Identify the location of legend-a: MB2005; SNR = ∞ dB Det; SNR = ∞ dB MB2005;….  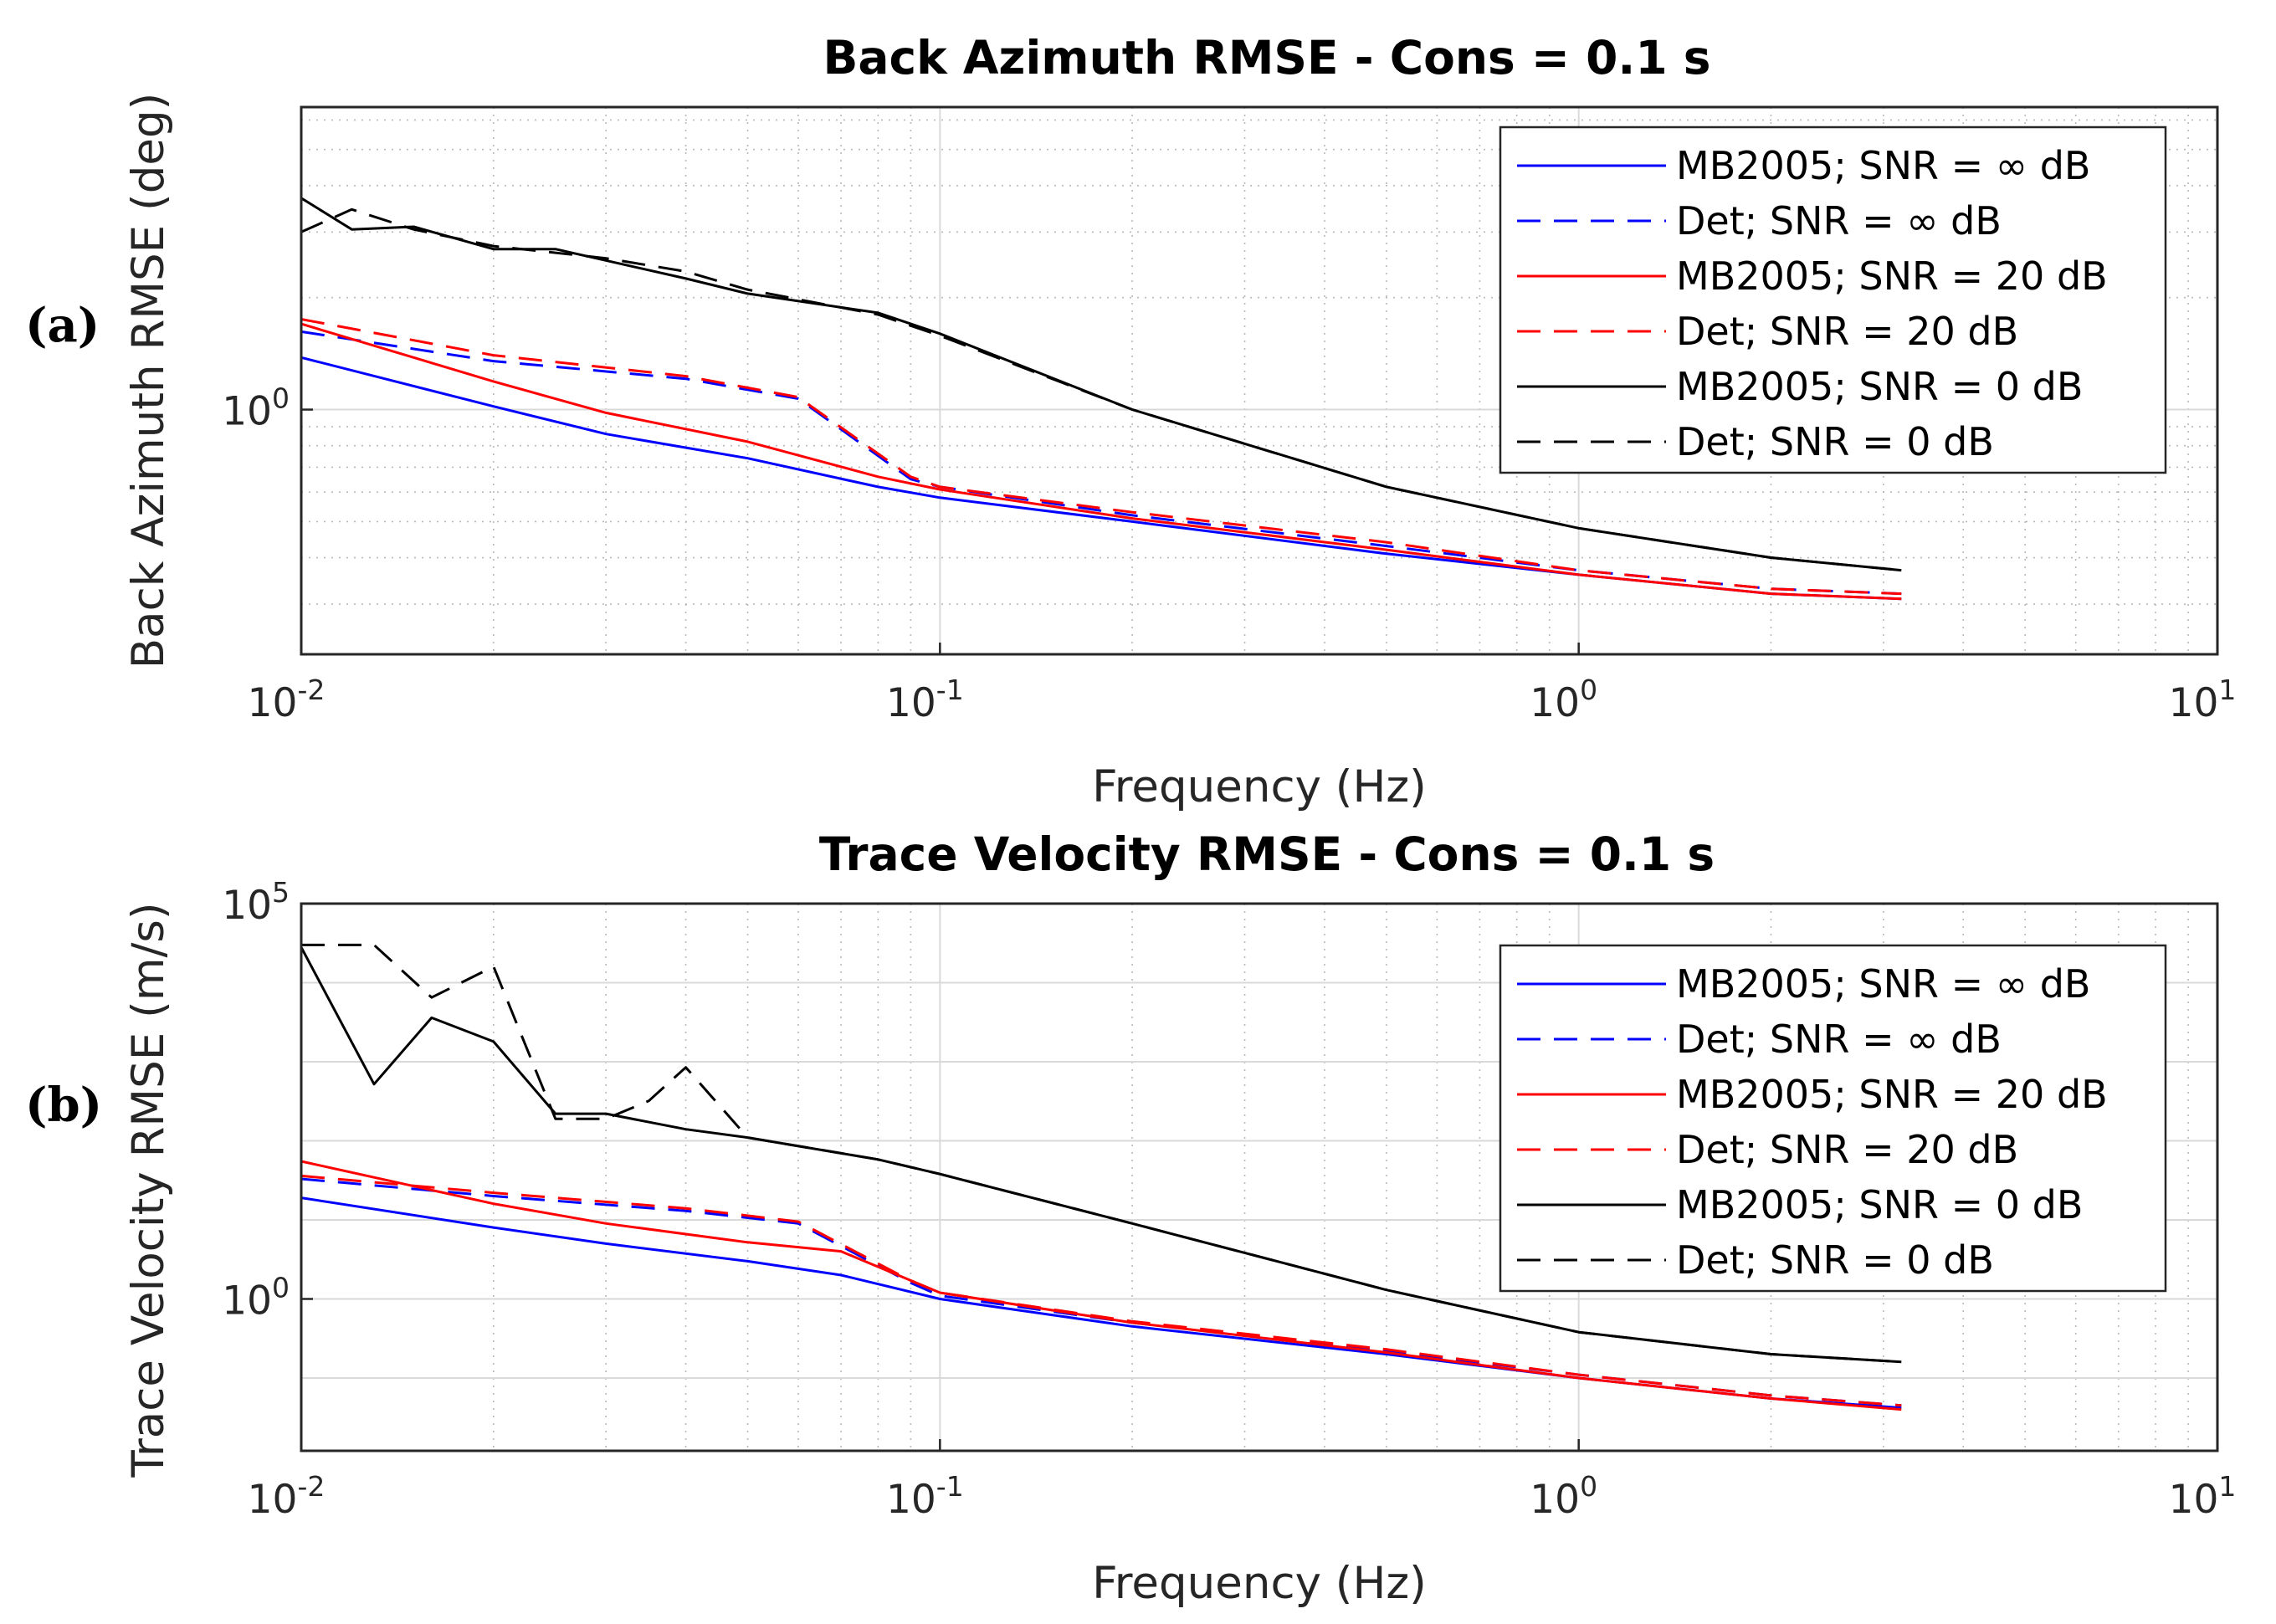
(1833, 300).